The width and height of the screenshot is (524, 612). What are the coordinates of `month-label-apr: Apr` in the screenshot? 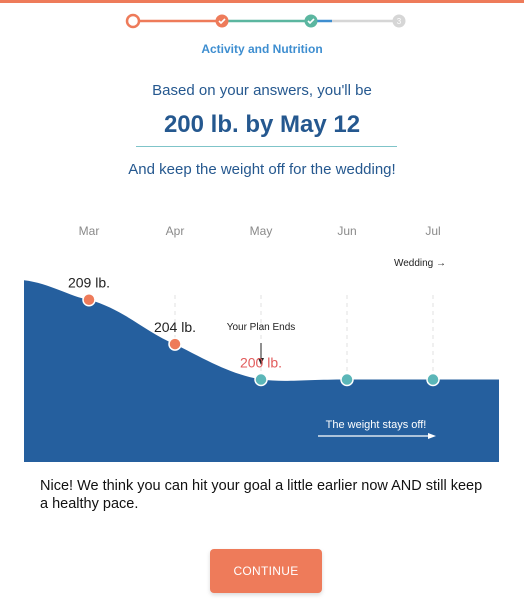 It's located at (175, 231).